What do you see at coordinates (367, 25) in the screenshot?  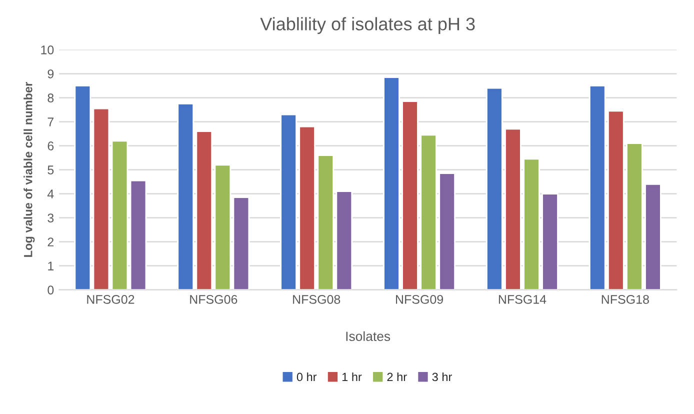 I see `chart-title: Viablility of isolates at pH 3` at bounding box center [367, 25].